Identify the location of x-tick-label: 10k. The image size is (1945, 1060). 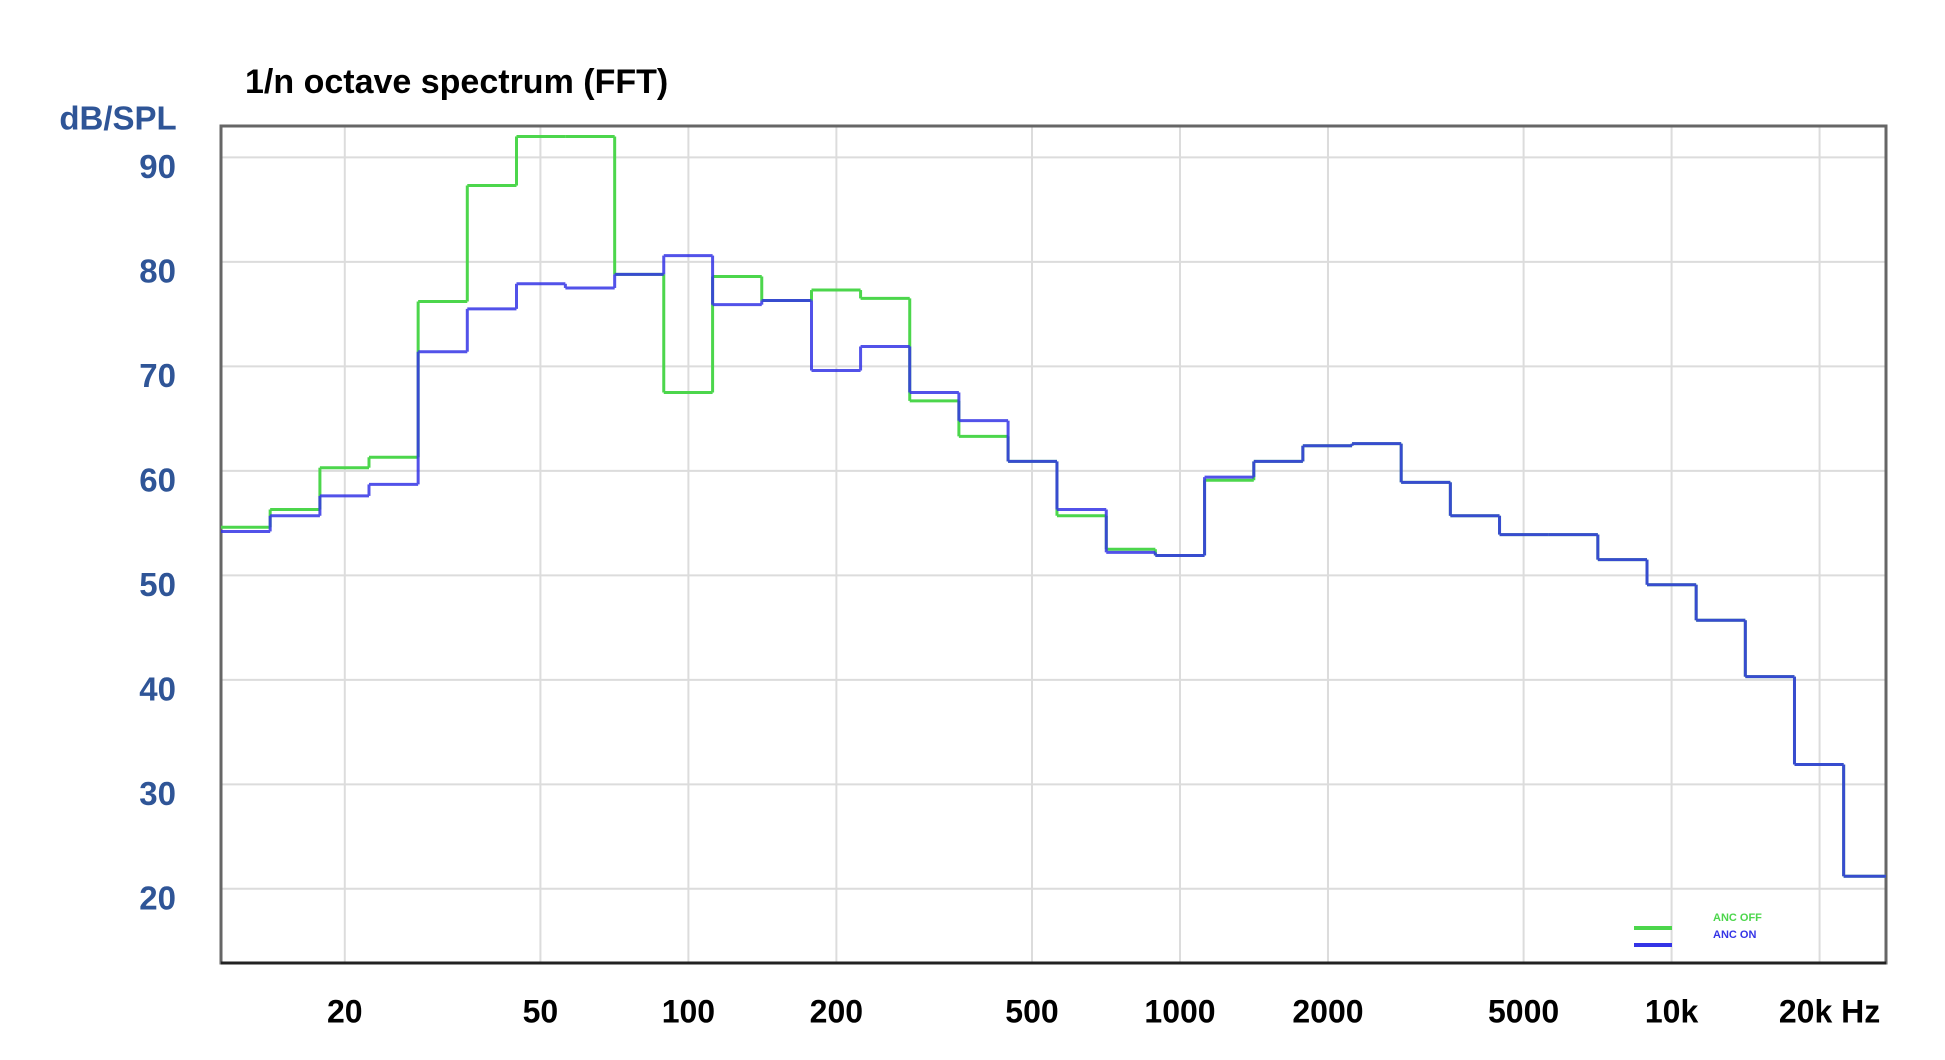
(1672, 1011).